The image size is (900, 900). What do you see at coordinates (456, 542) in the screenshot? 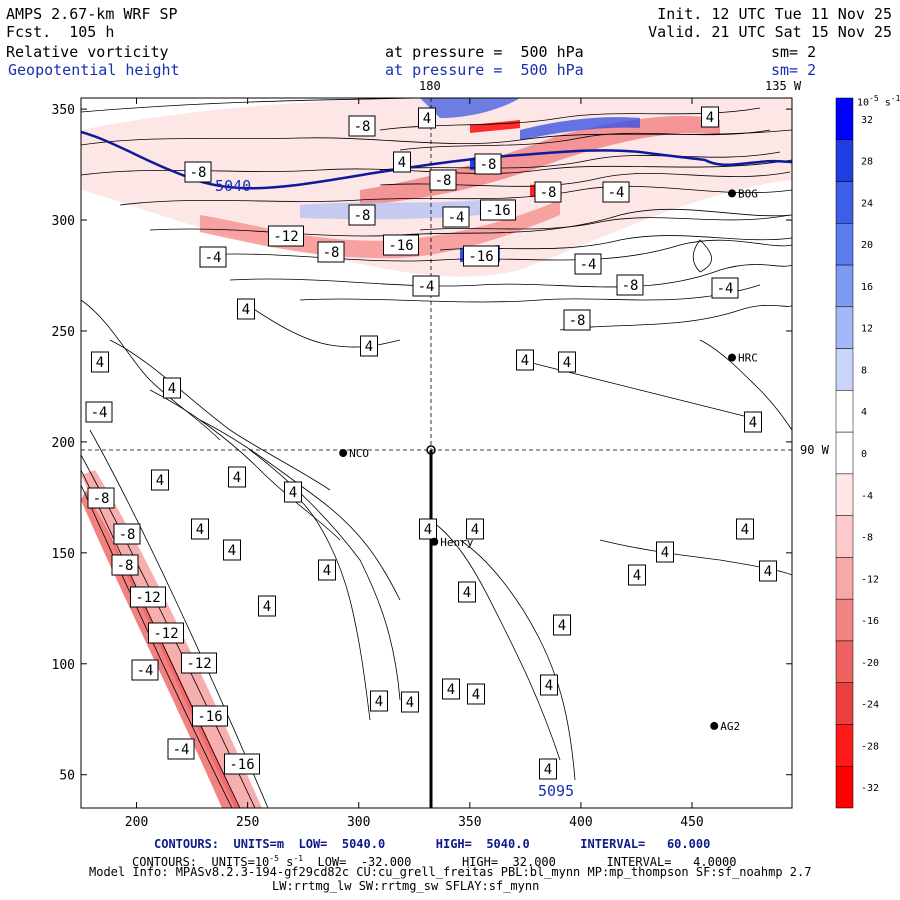
I see `station-label: Henry` at bounding box center [456, 542].